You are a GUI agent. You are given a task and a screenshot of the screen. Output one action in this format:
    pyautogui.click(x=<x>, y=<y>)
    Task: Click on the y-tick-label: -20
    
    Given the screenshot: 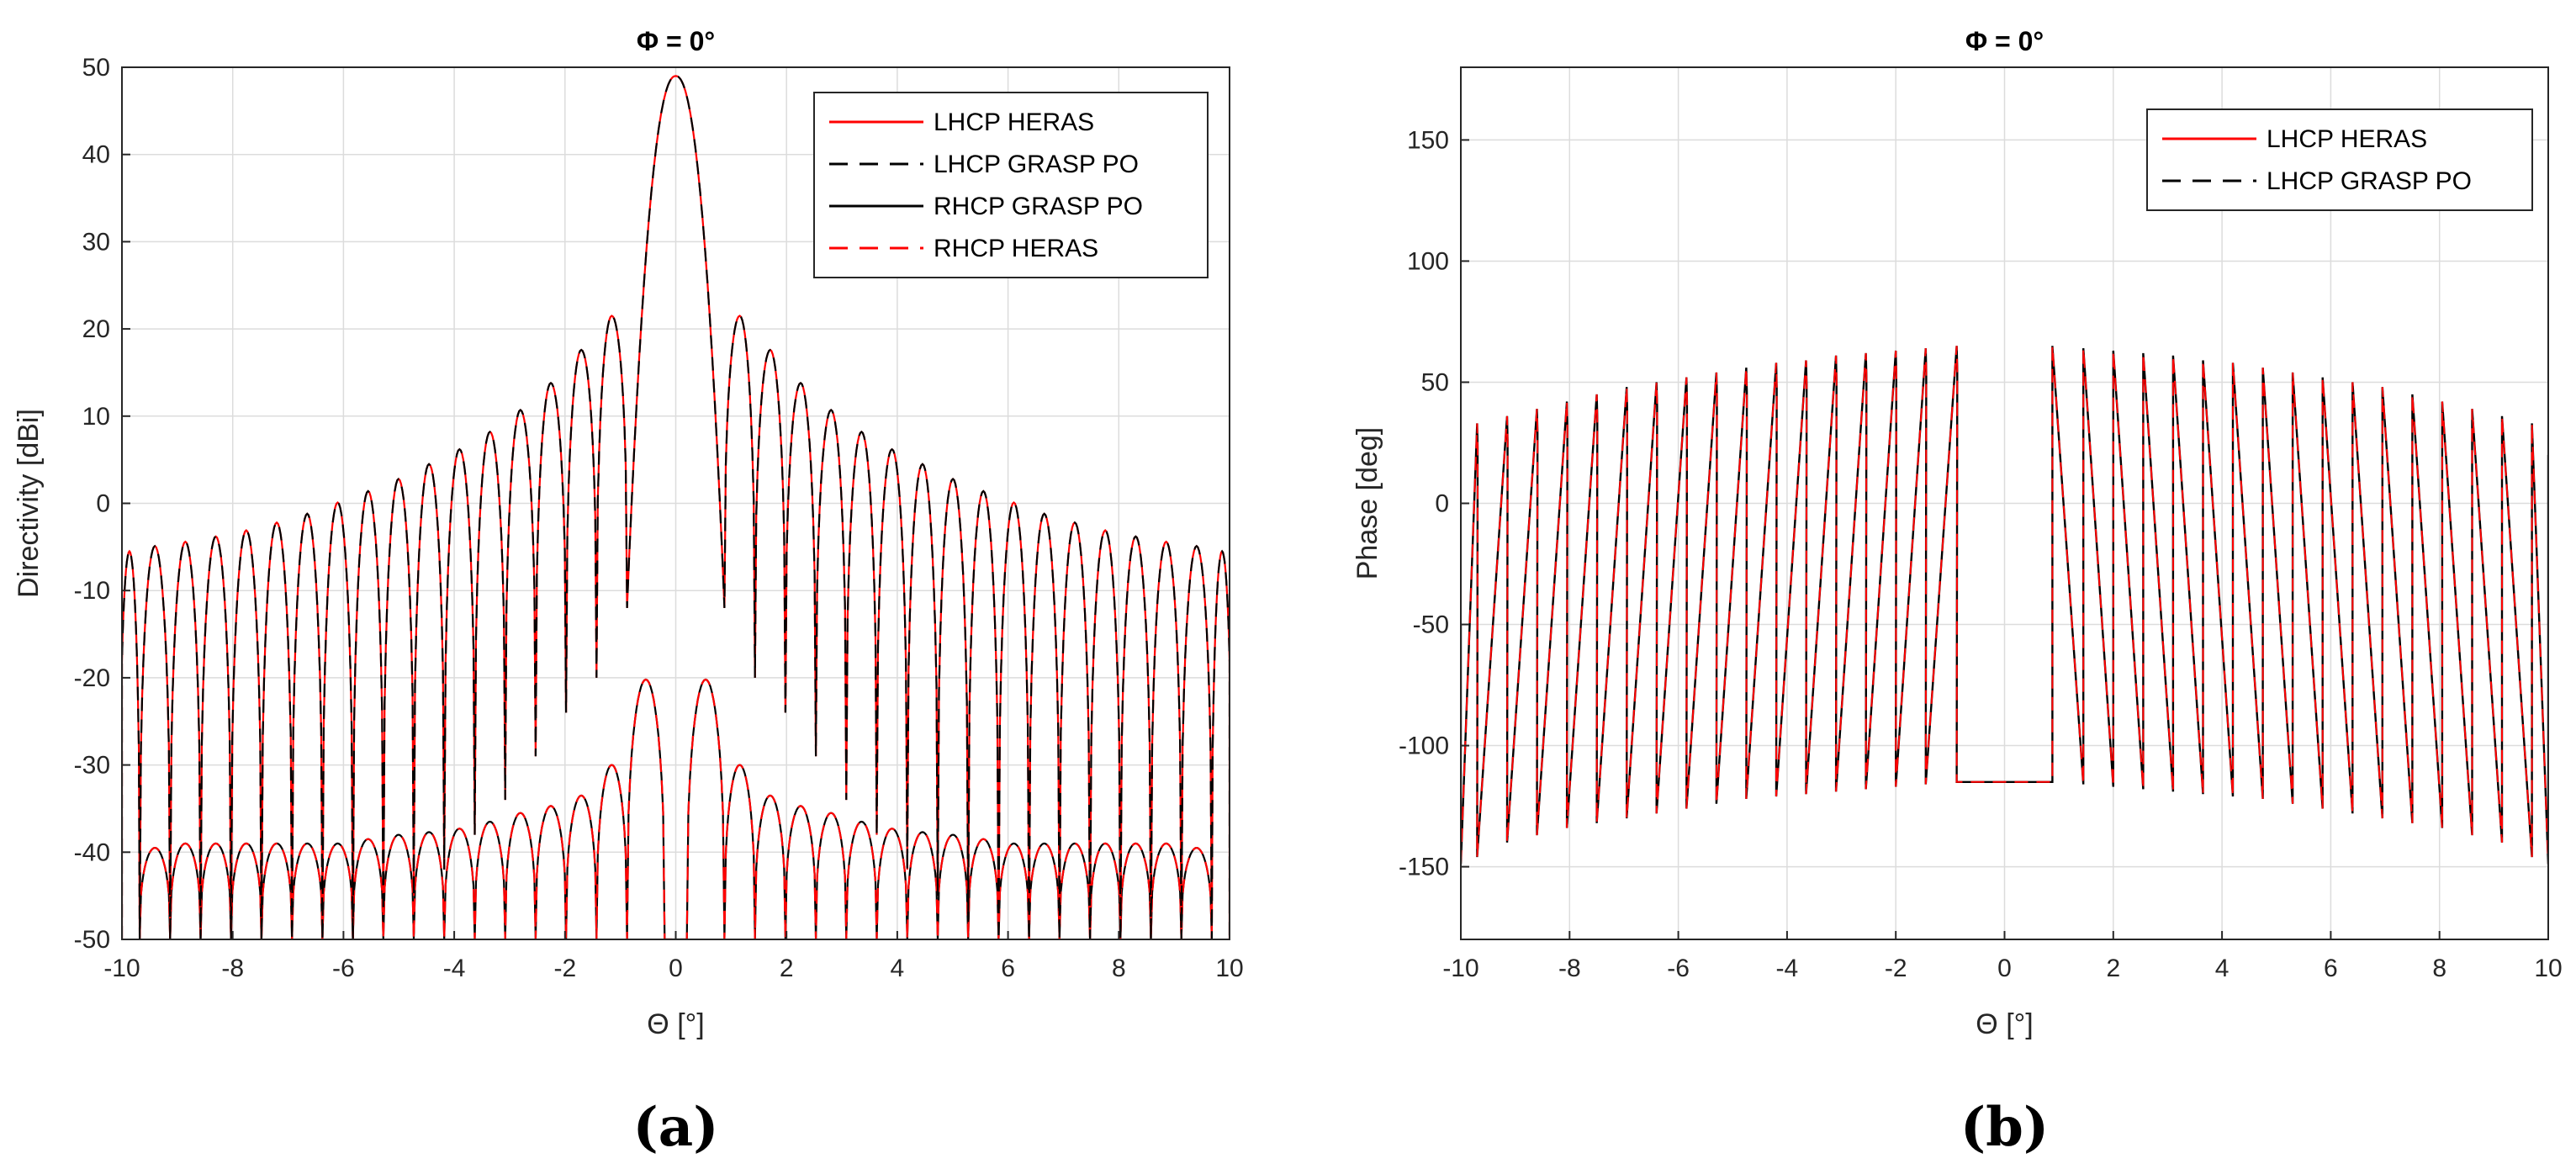 What is the action you would take?
    pyautogui.click(x=92, y=678)
    